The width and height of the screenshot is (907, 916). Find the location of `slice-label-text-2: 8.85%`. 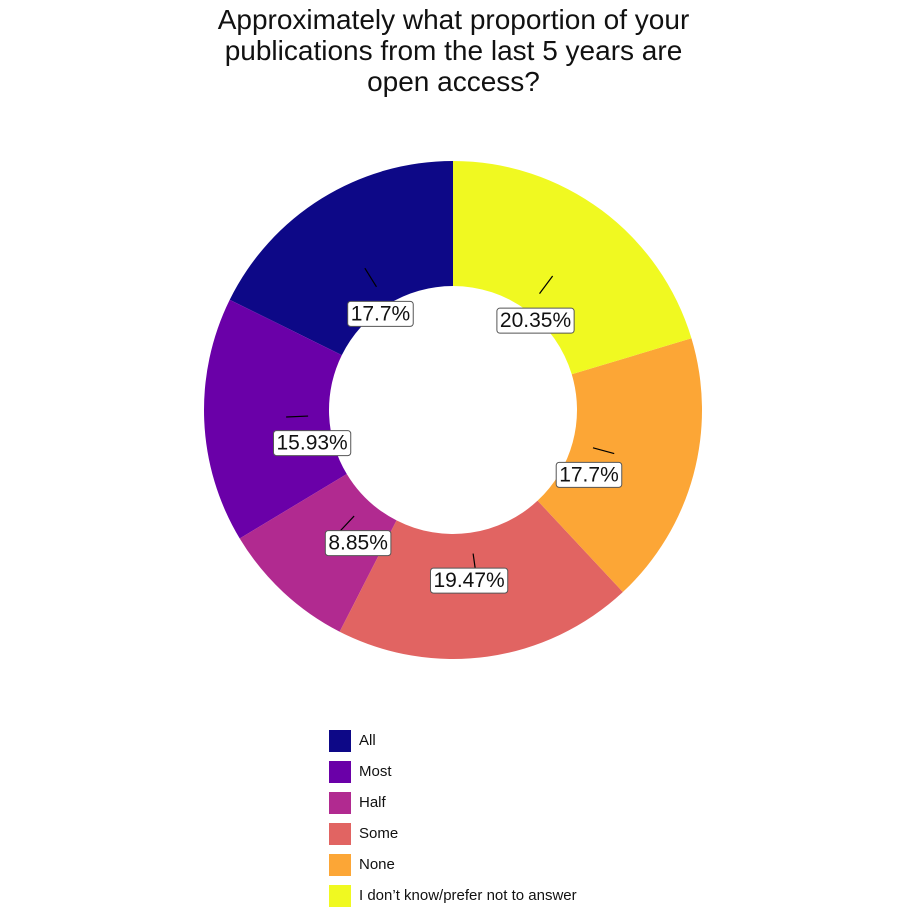

slice-label-text-2: 8.85% is located at coordinates (358, 543).